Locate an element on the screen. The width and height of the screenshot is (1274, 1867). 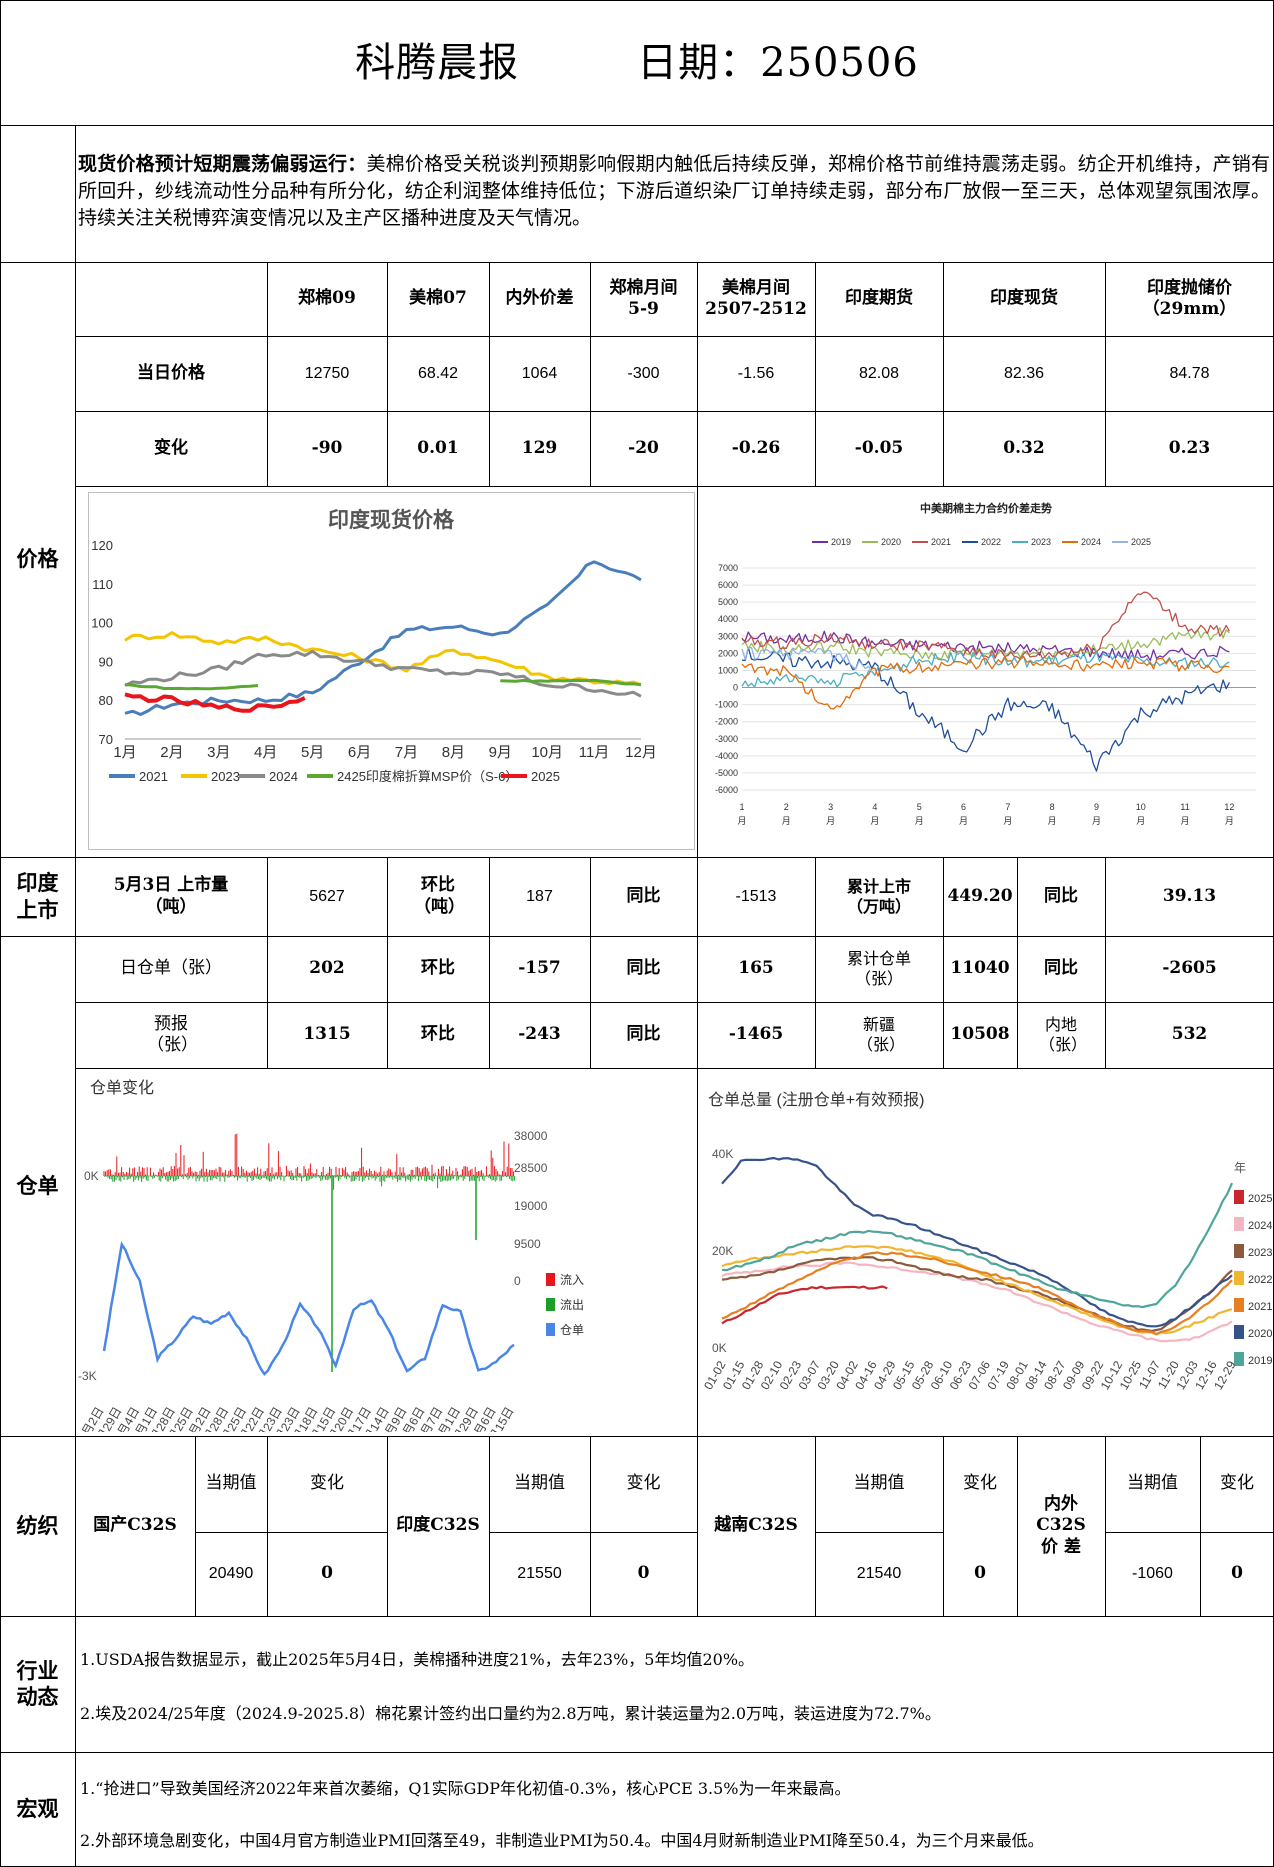
legend-label: 2019 is located at coordinates (841, 542).